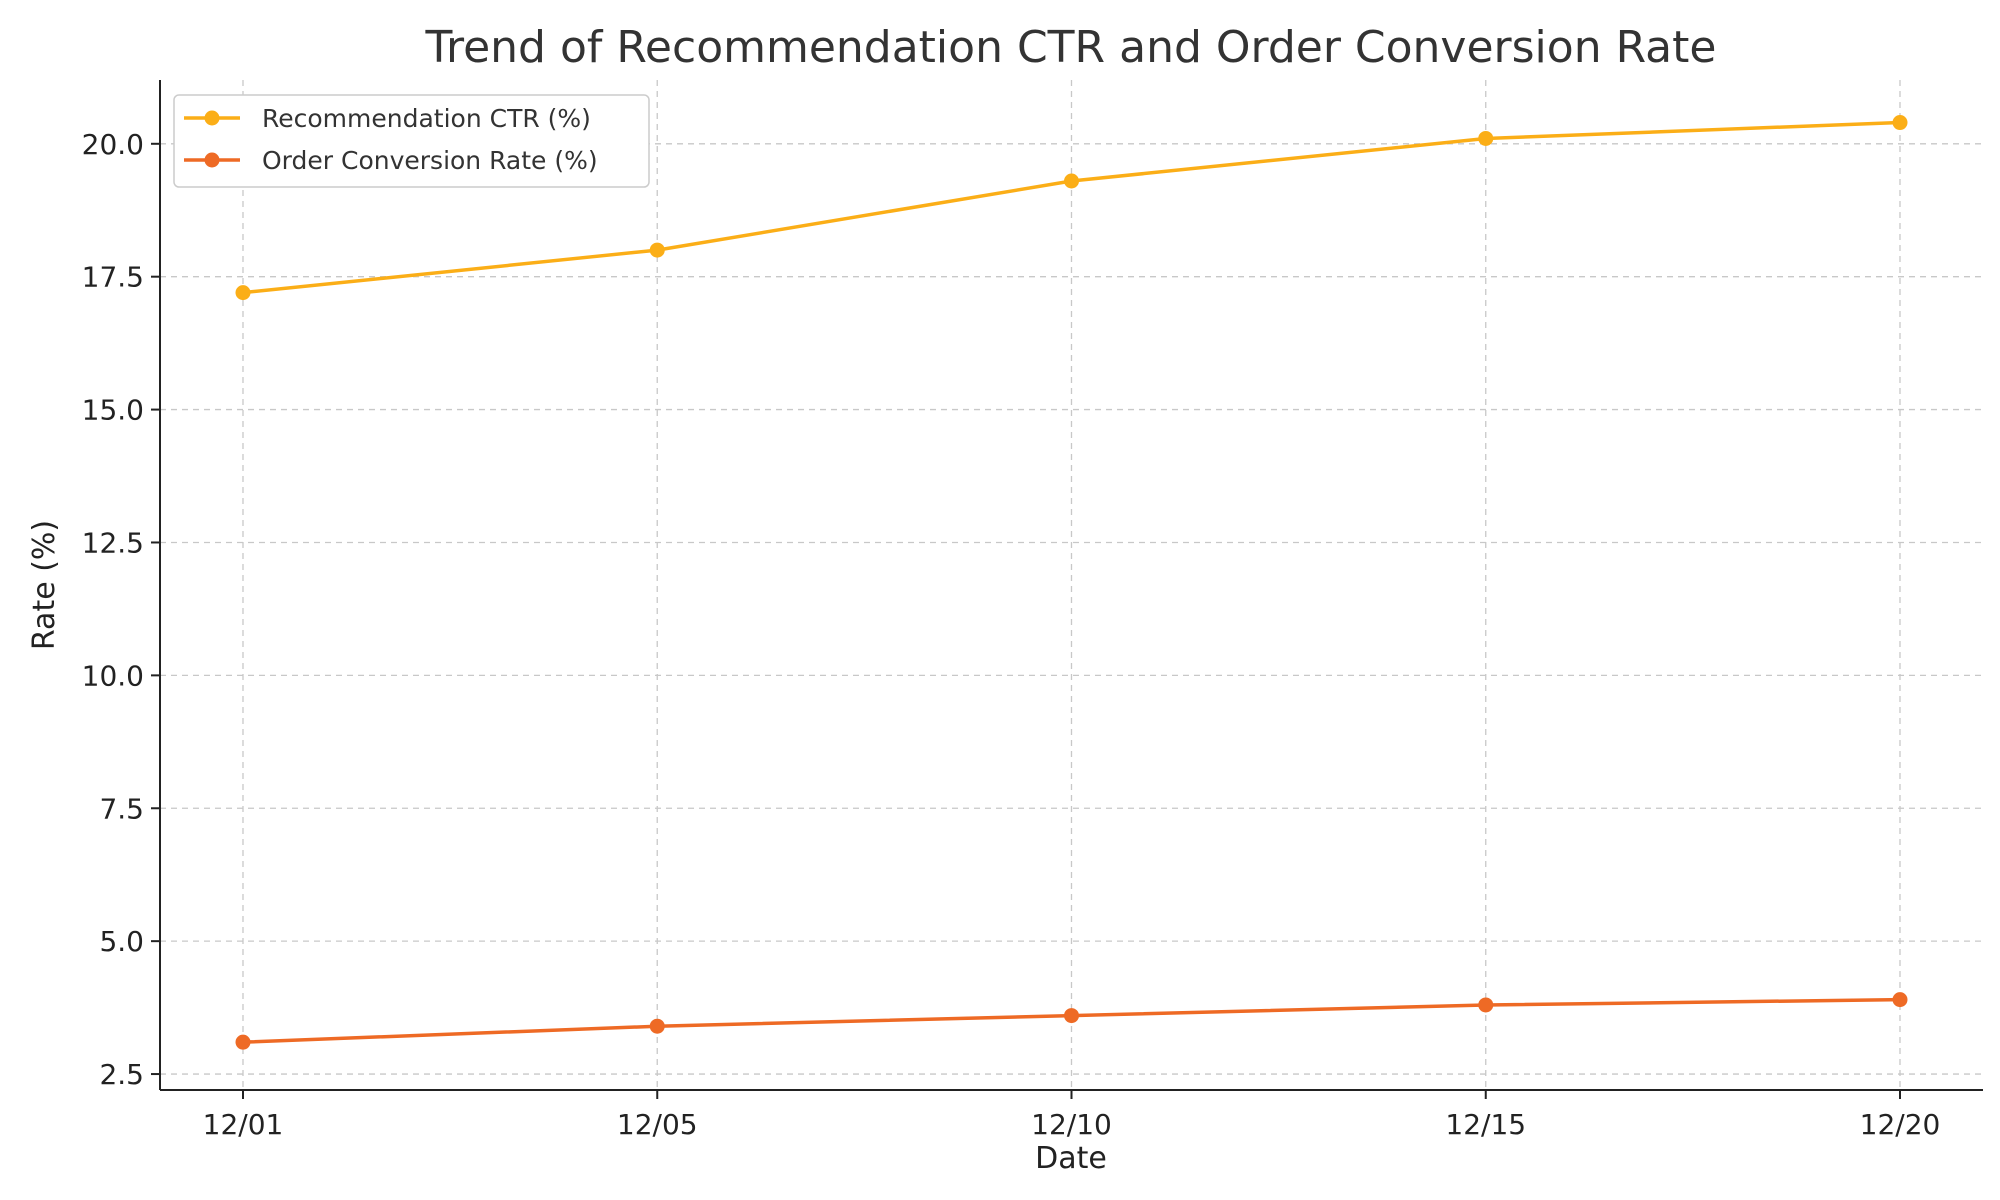 This screenshot has width=2000, height=1200. Describe the element at coordinates (1485, 1124) in the screenshot. I see `x-tick-label: 12/15` at that location.